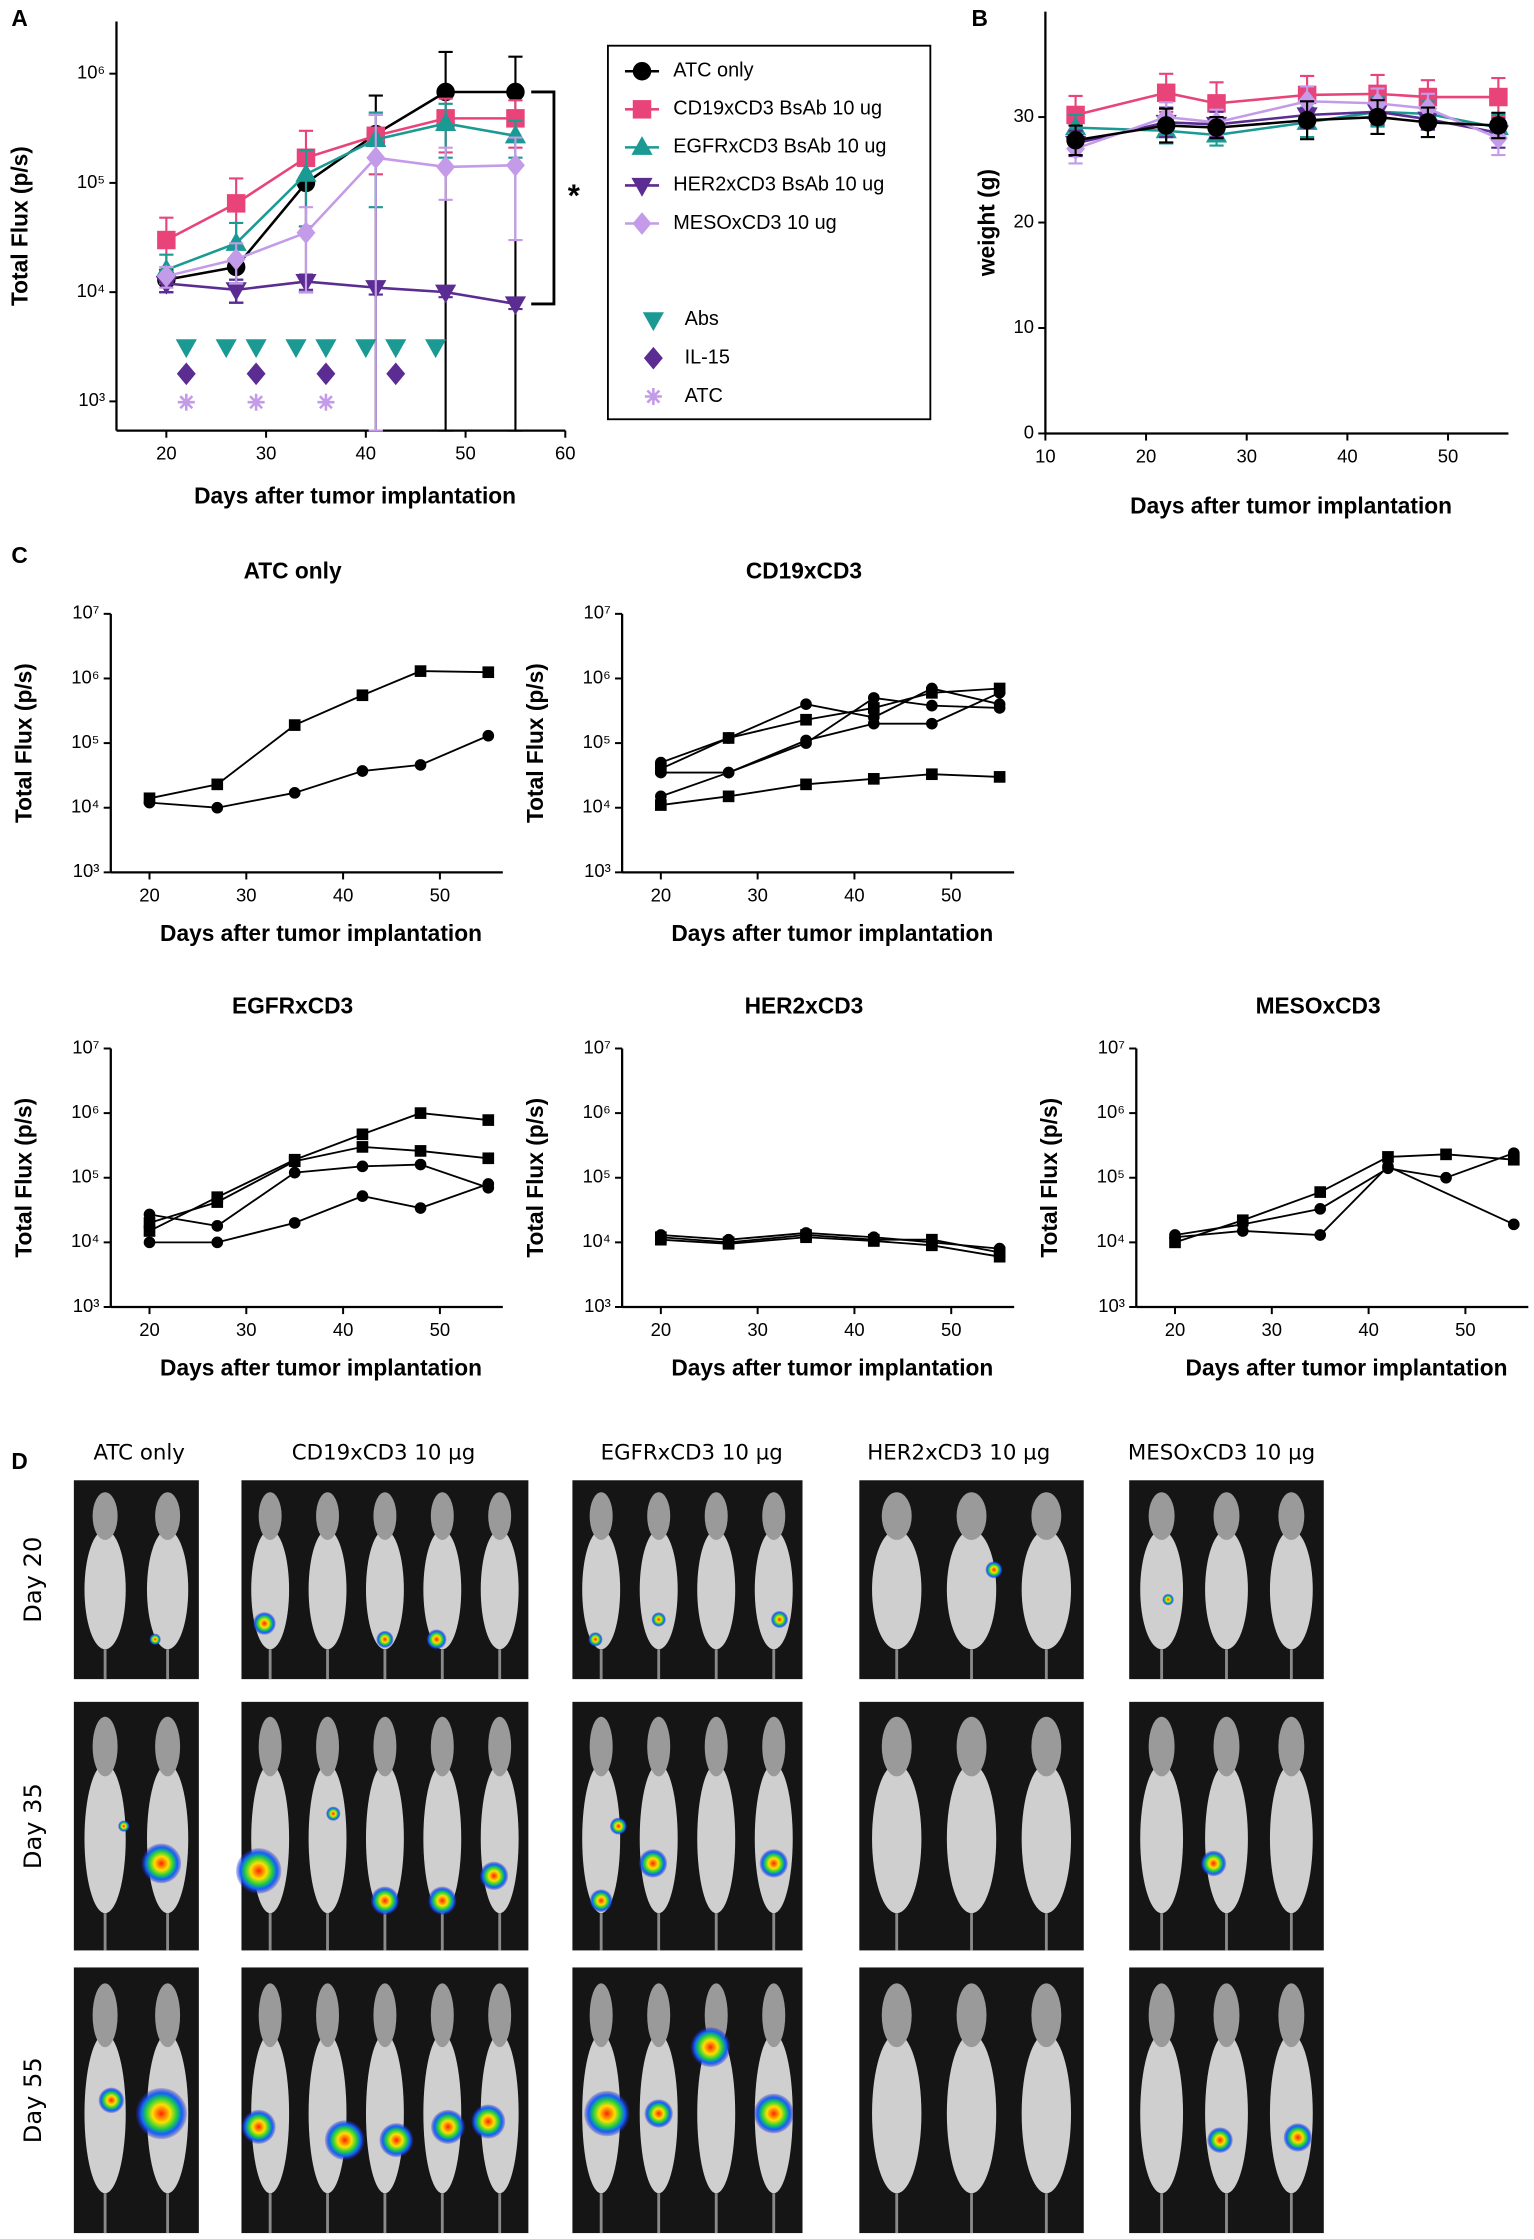  I want to click on x-tick-label: 30, so click(757, 1329).